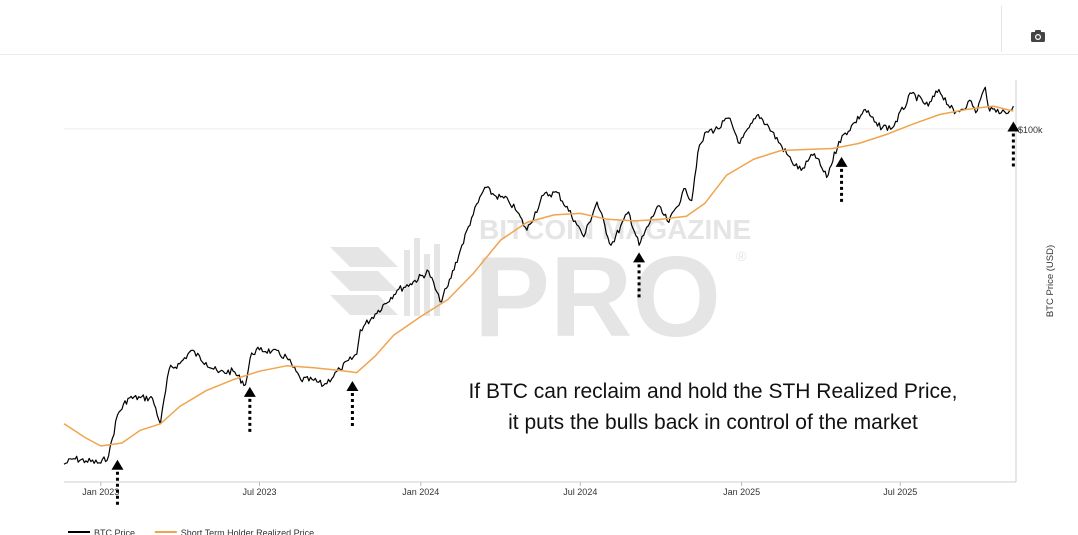 Image resolution: width=1078 pixels, height=535 pixels. Describe the element at coordinates (1050, 281) in the screenshot. I see `y-axis-title: BTC Price (USD)` at that location.